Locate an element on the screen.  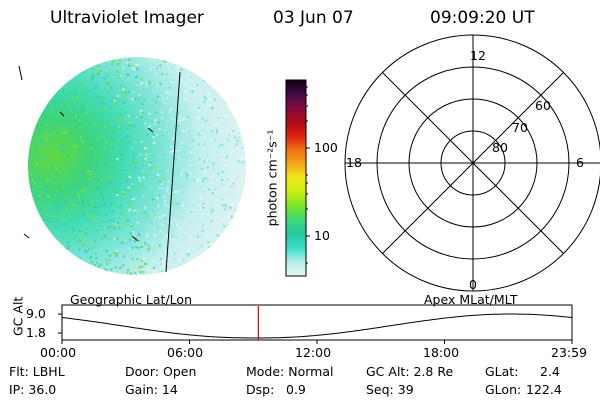
instrument-title: Ultraviolet Imager is located at coordinates (127, 18).